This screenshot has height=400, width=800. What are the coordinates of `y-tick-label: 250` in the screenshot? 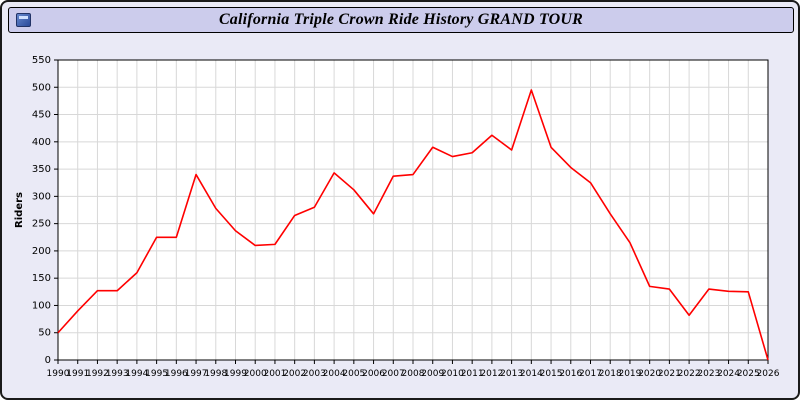 It's located at (41, 224).